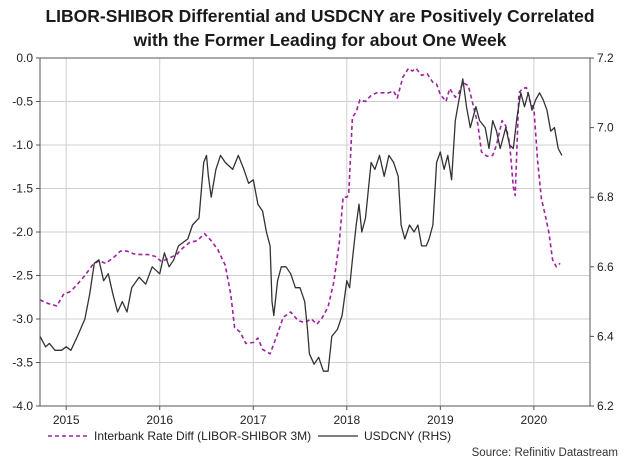  What do you see at coordinates (22, 102) in the screenshot?
I see `y-left-tick-label: -0.5` at bounding box center [22, 102].